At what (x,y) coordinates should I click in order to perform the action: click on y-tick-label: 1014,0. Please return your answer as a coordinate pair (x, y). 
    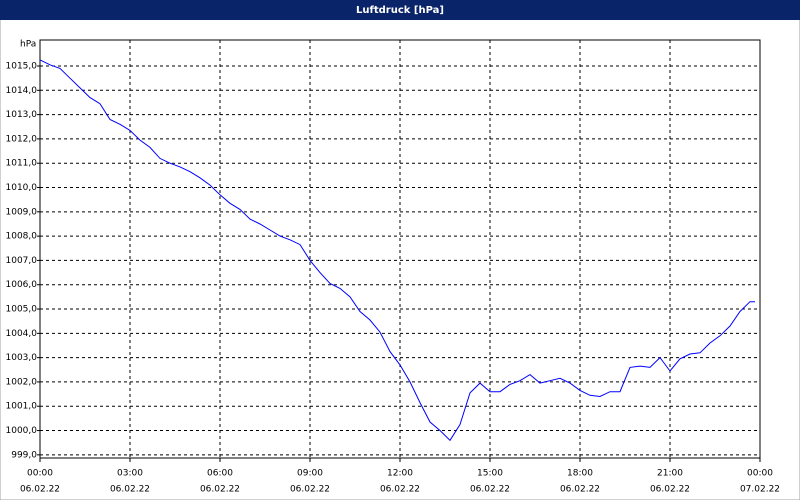
    Looking at the image, I should click on (22, 91).